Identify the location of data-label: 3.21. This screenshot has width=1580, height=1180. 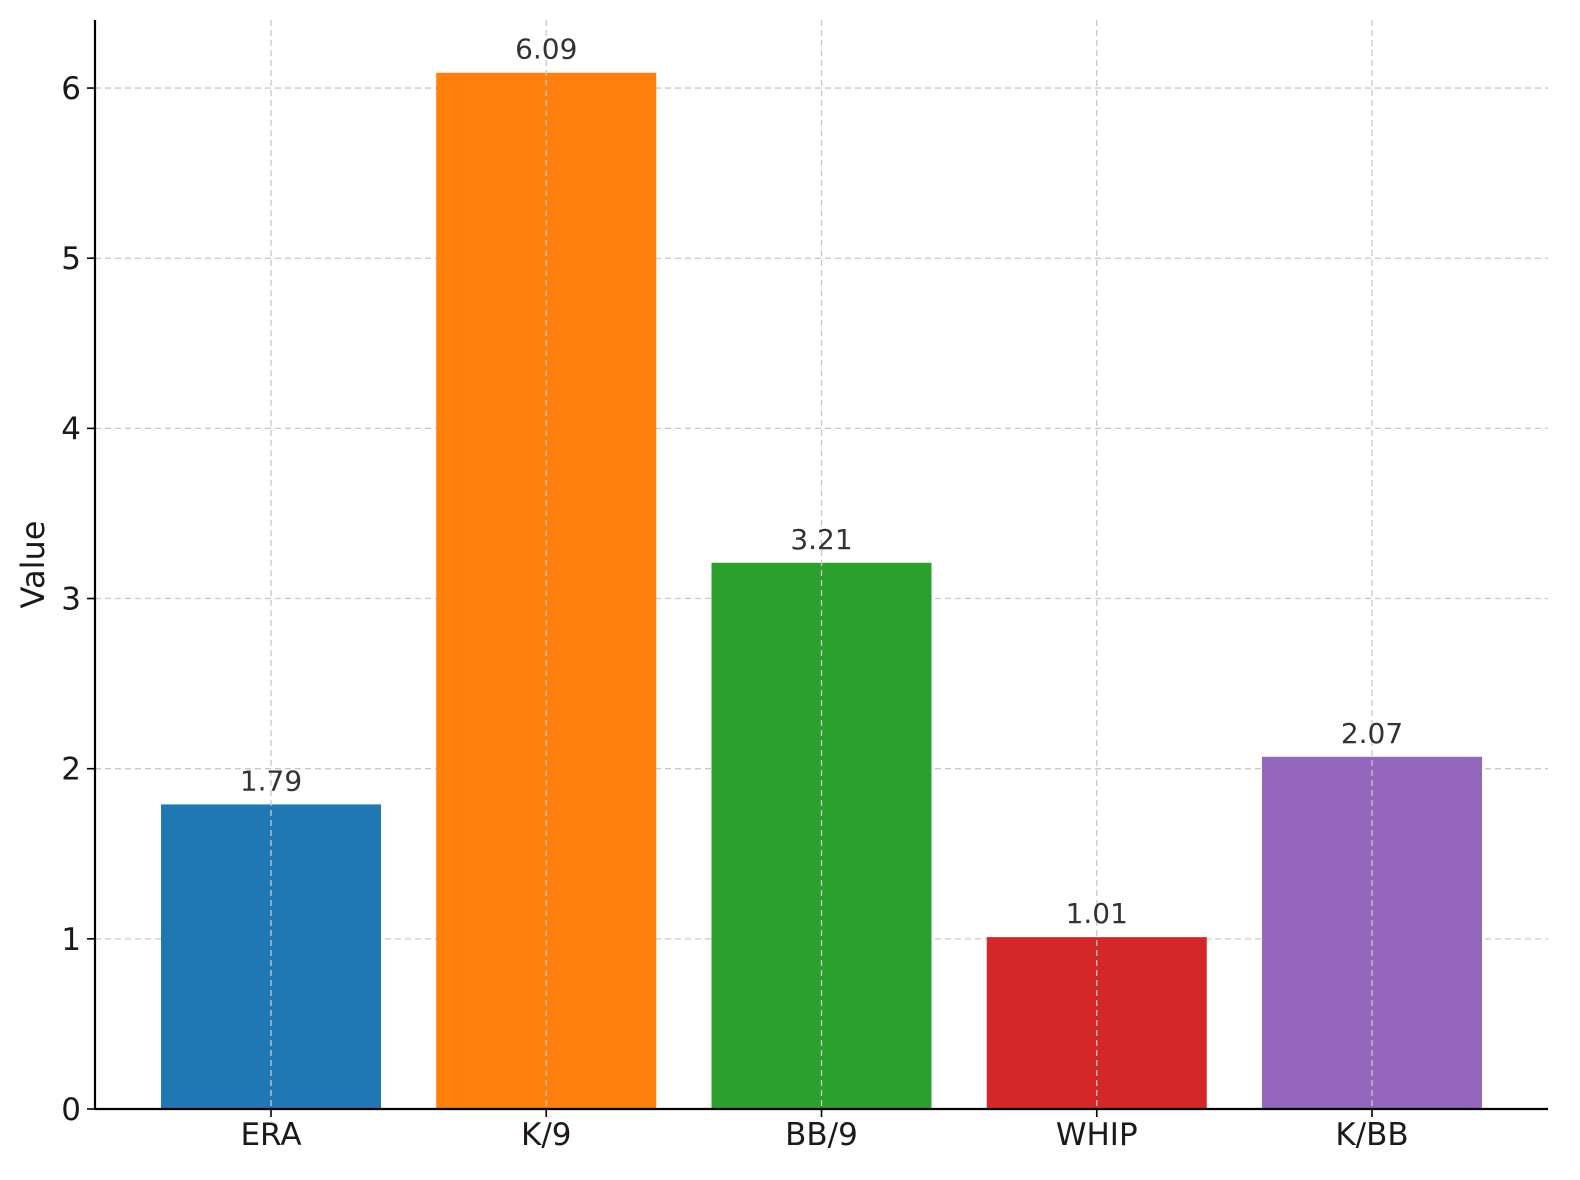
(821, 539).